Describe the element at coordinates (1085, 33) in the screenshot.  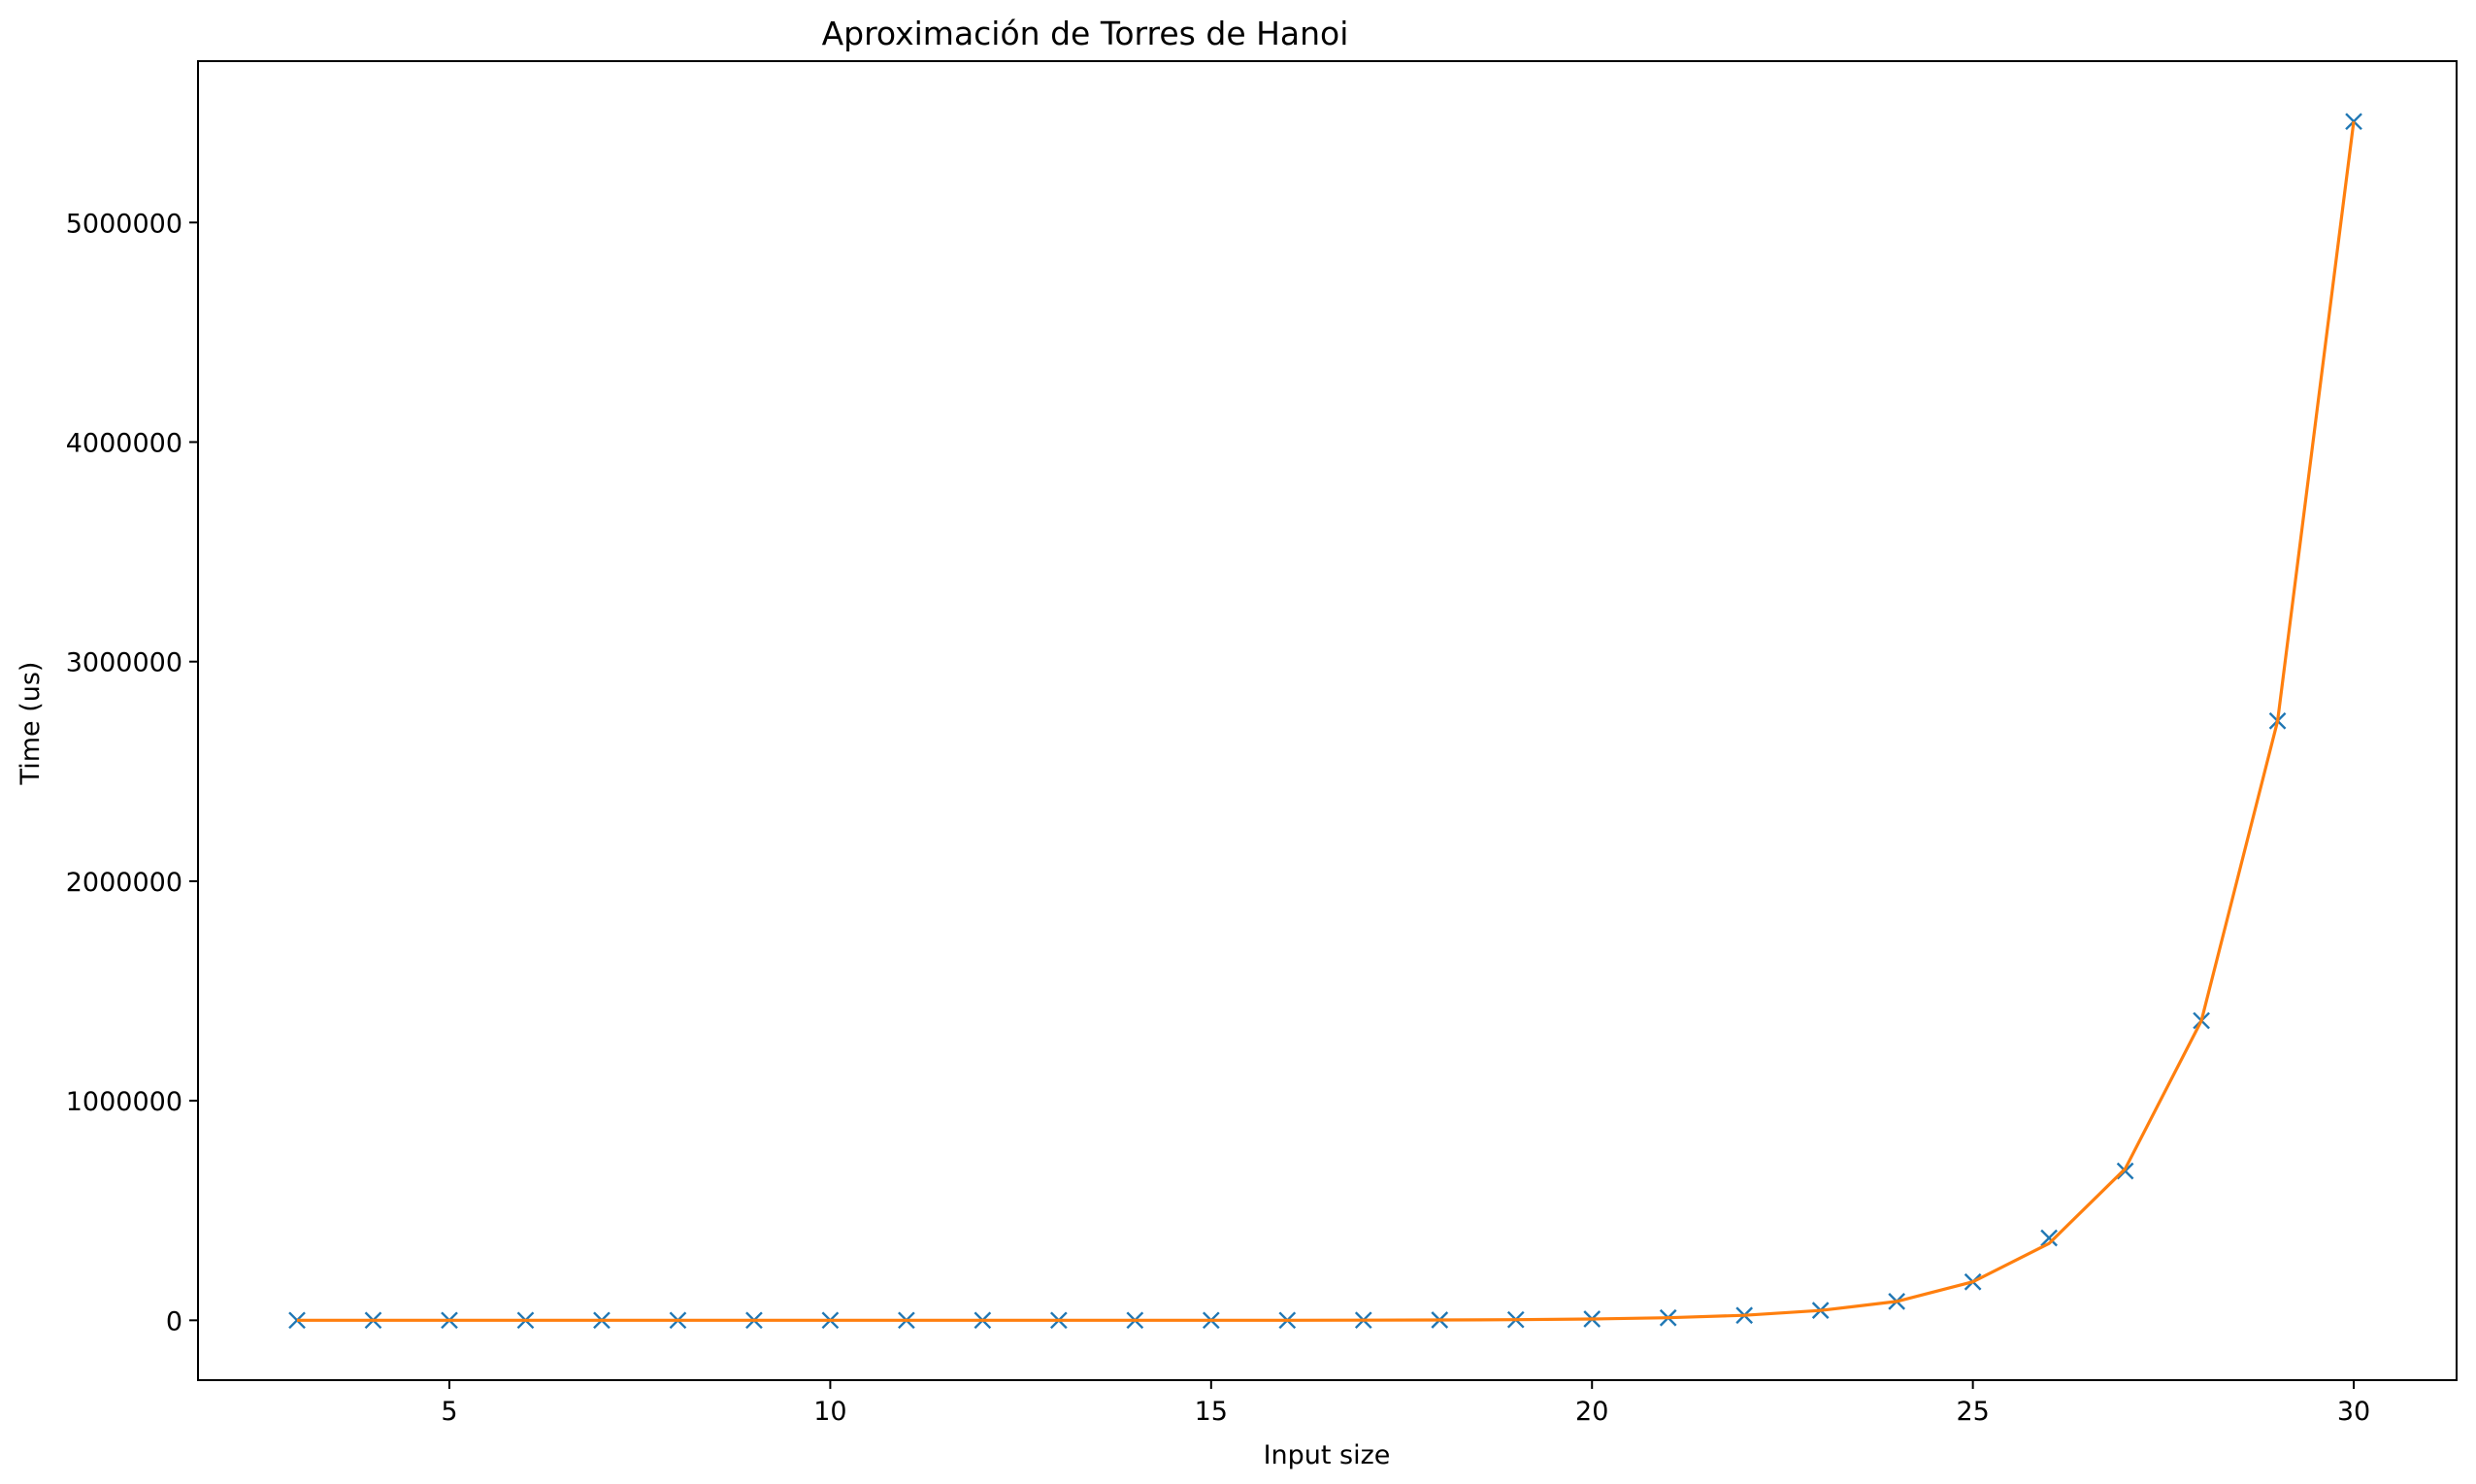
I see `chart-title: Aproximación de Torres de Hanoi` at that location.